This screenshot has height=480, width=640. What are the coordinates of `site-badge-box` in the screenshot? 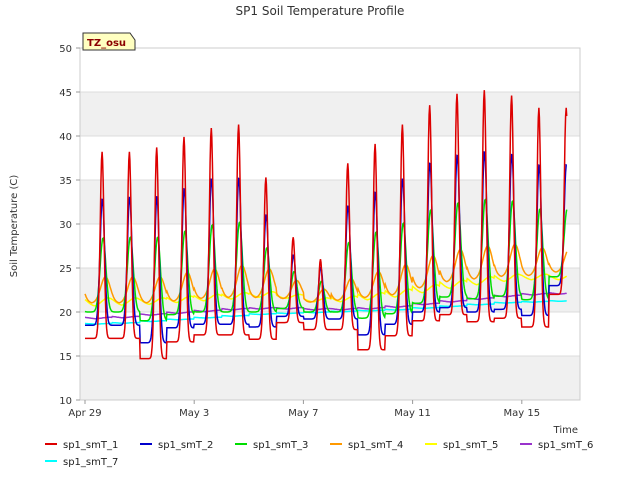 It's located at (109, 41).